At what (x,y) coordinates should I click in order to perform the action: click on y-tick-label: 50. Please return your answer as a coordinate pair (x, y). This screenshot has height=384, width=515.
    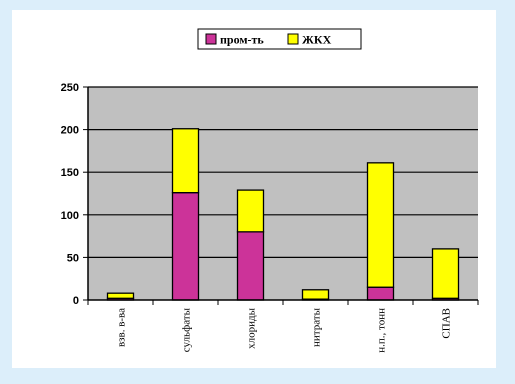
    Looking at the image, I should click on (73, 258).